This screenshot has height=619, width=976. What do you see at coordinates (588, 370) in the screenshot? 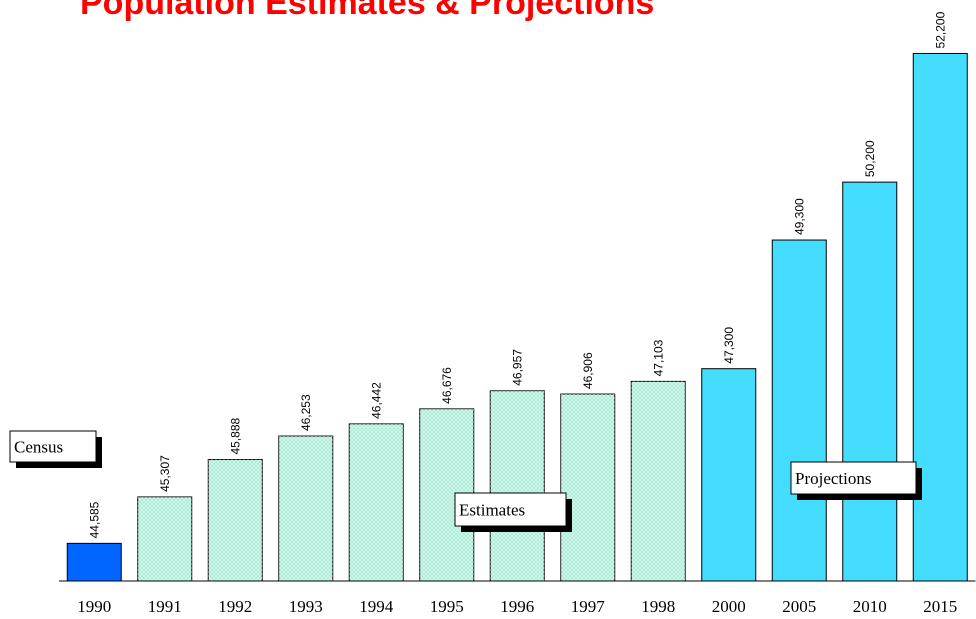
I see `value-label: 46,906` at bounding box center [588, 370].